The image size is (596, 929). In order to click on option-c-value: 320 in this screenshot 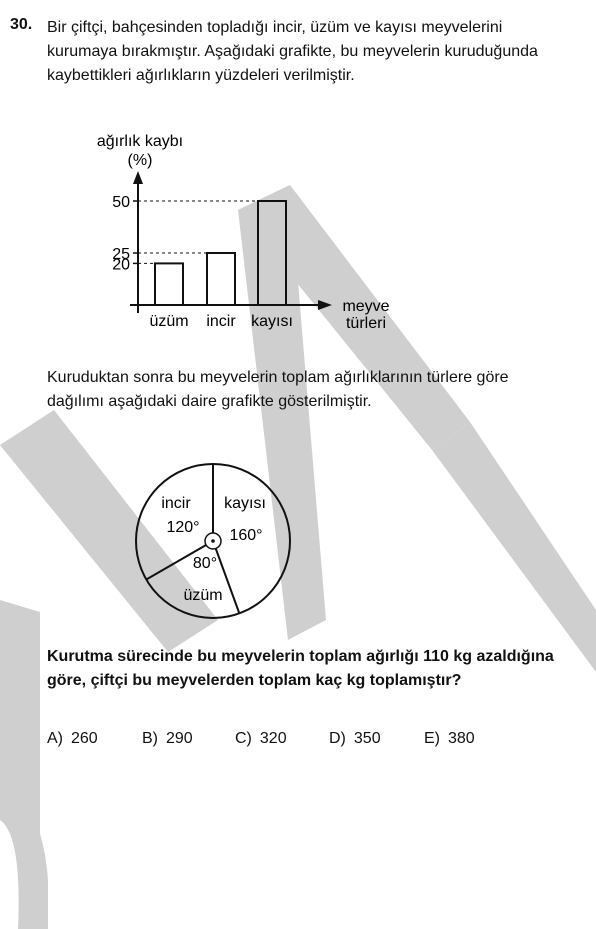, I will do `click(273, 738)`.